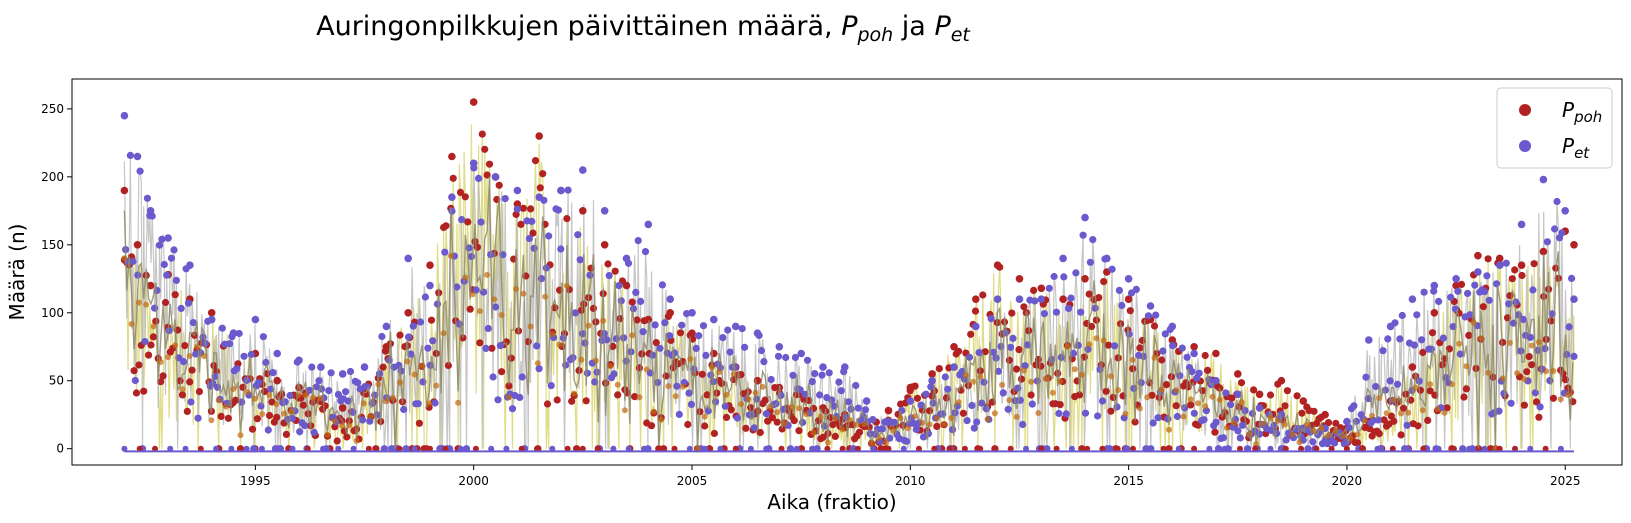 The height and width of the screenshot is (523, 1631). What do you see at coordinates (1568, 110) in the screenshot?
I see `legend-label-poh-sym: P` at bounding box center [1568, 110].